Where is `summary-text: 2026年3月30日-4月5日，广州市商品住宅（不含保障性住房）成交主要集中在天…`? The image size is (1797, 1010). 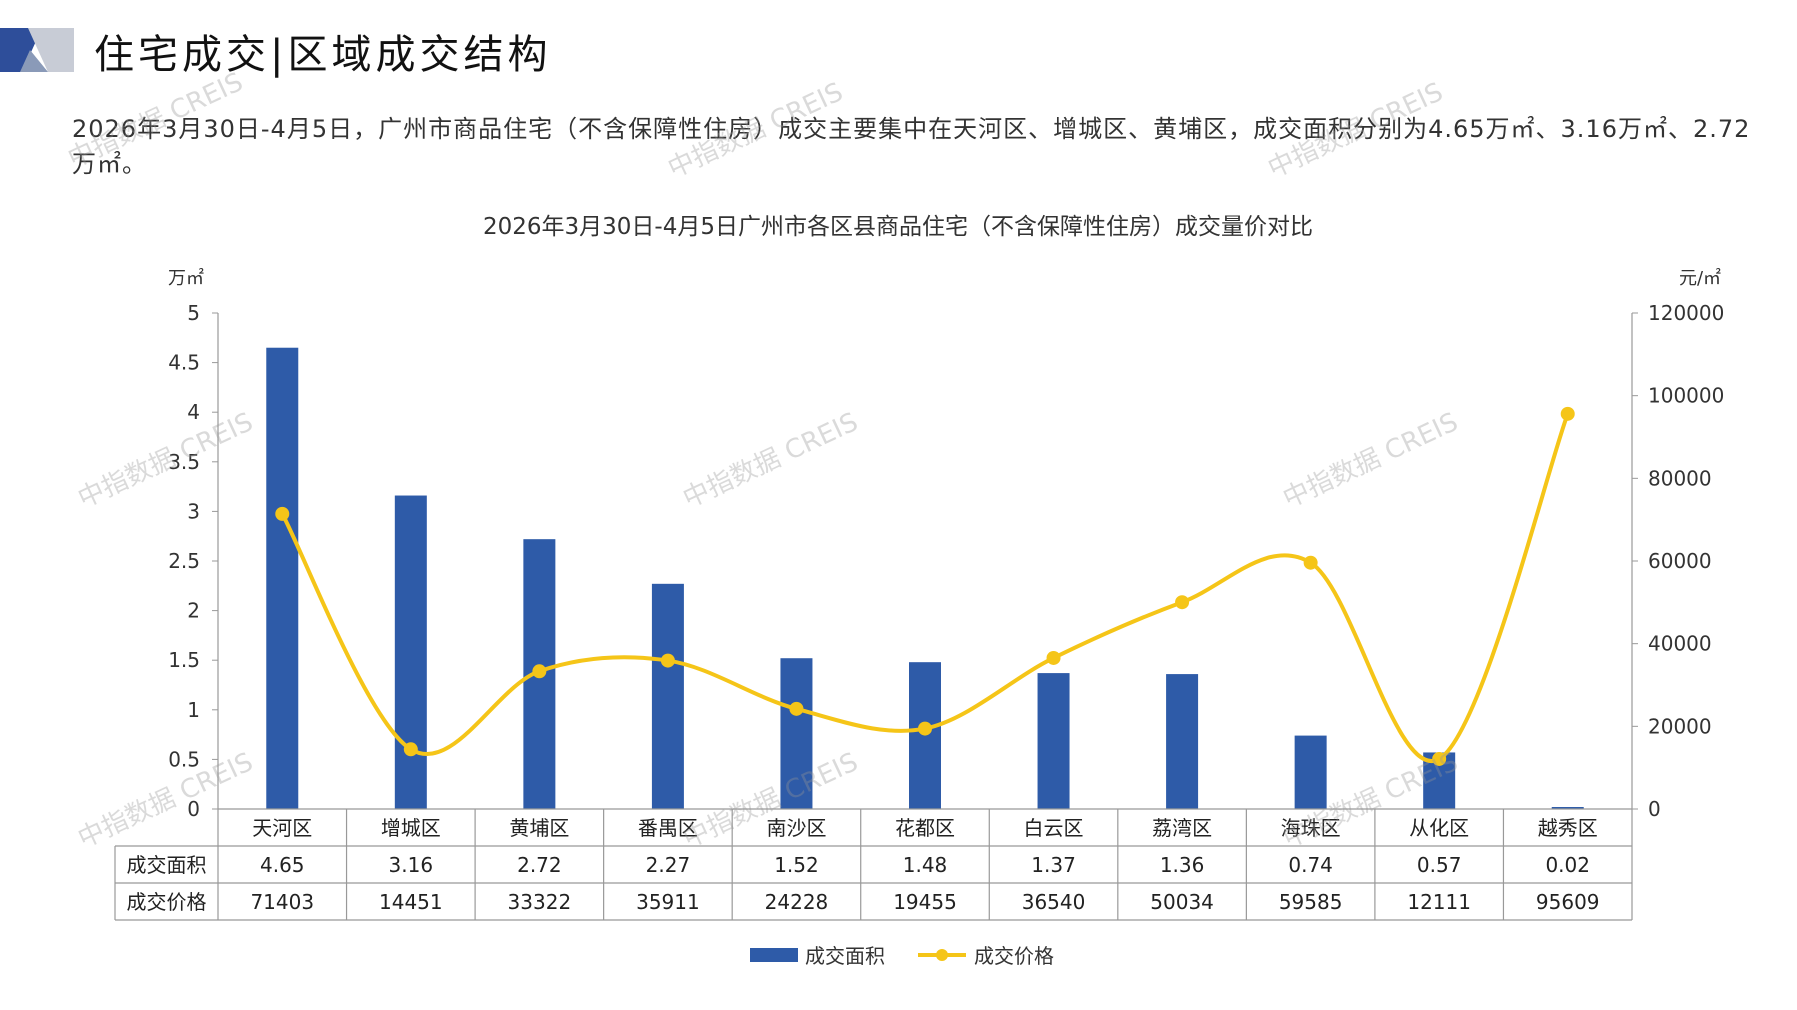
summary-text: 2026年3月30日-4月5日，广州市商品住宅（不含保障性住房）成交主要集中在天… is located at coordinates (911, 146).